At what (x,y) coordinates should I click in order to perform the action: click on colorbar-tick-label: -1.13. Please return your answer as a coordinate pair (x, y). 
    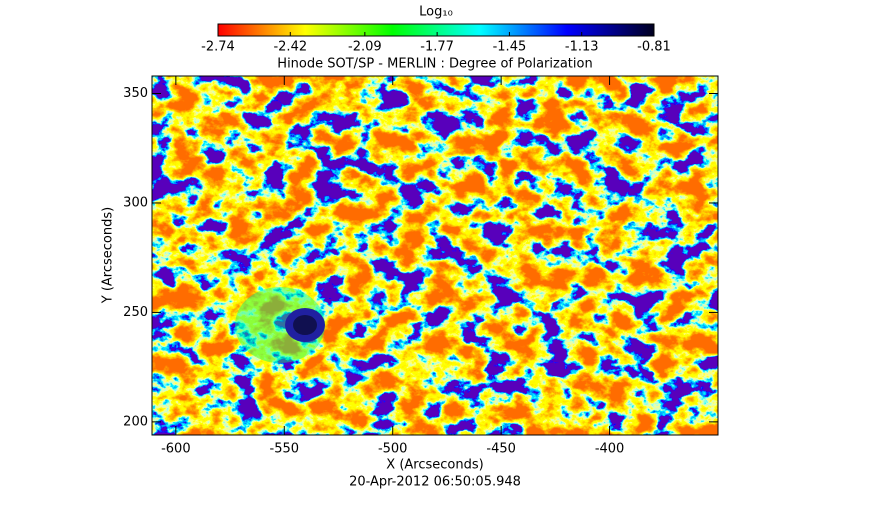
    Looking at the image, I should click on (582, 47).